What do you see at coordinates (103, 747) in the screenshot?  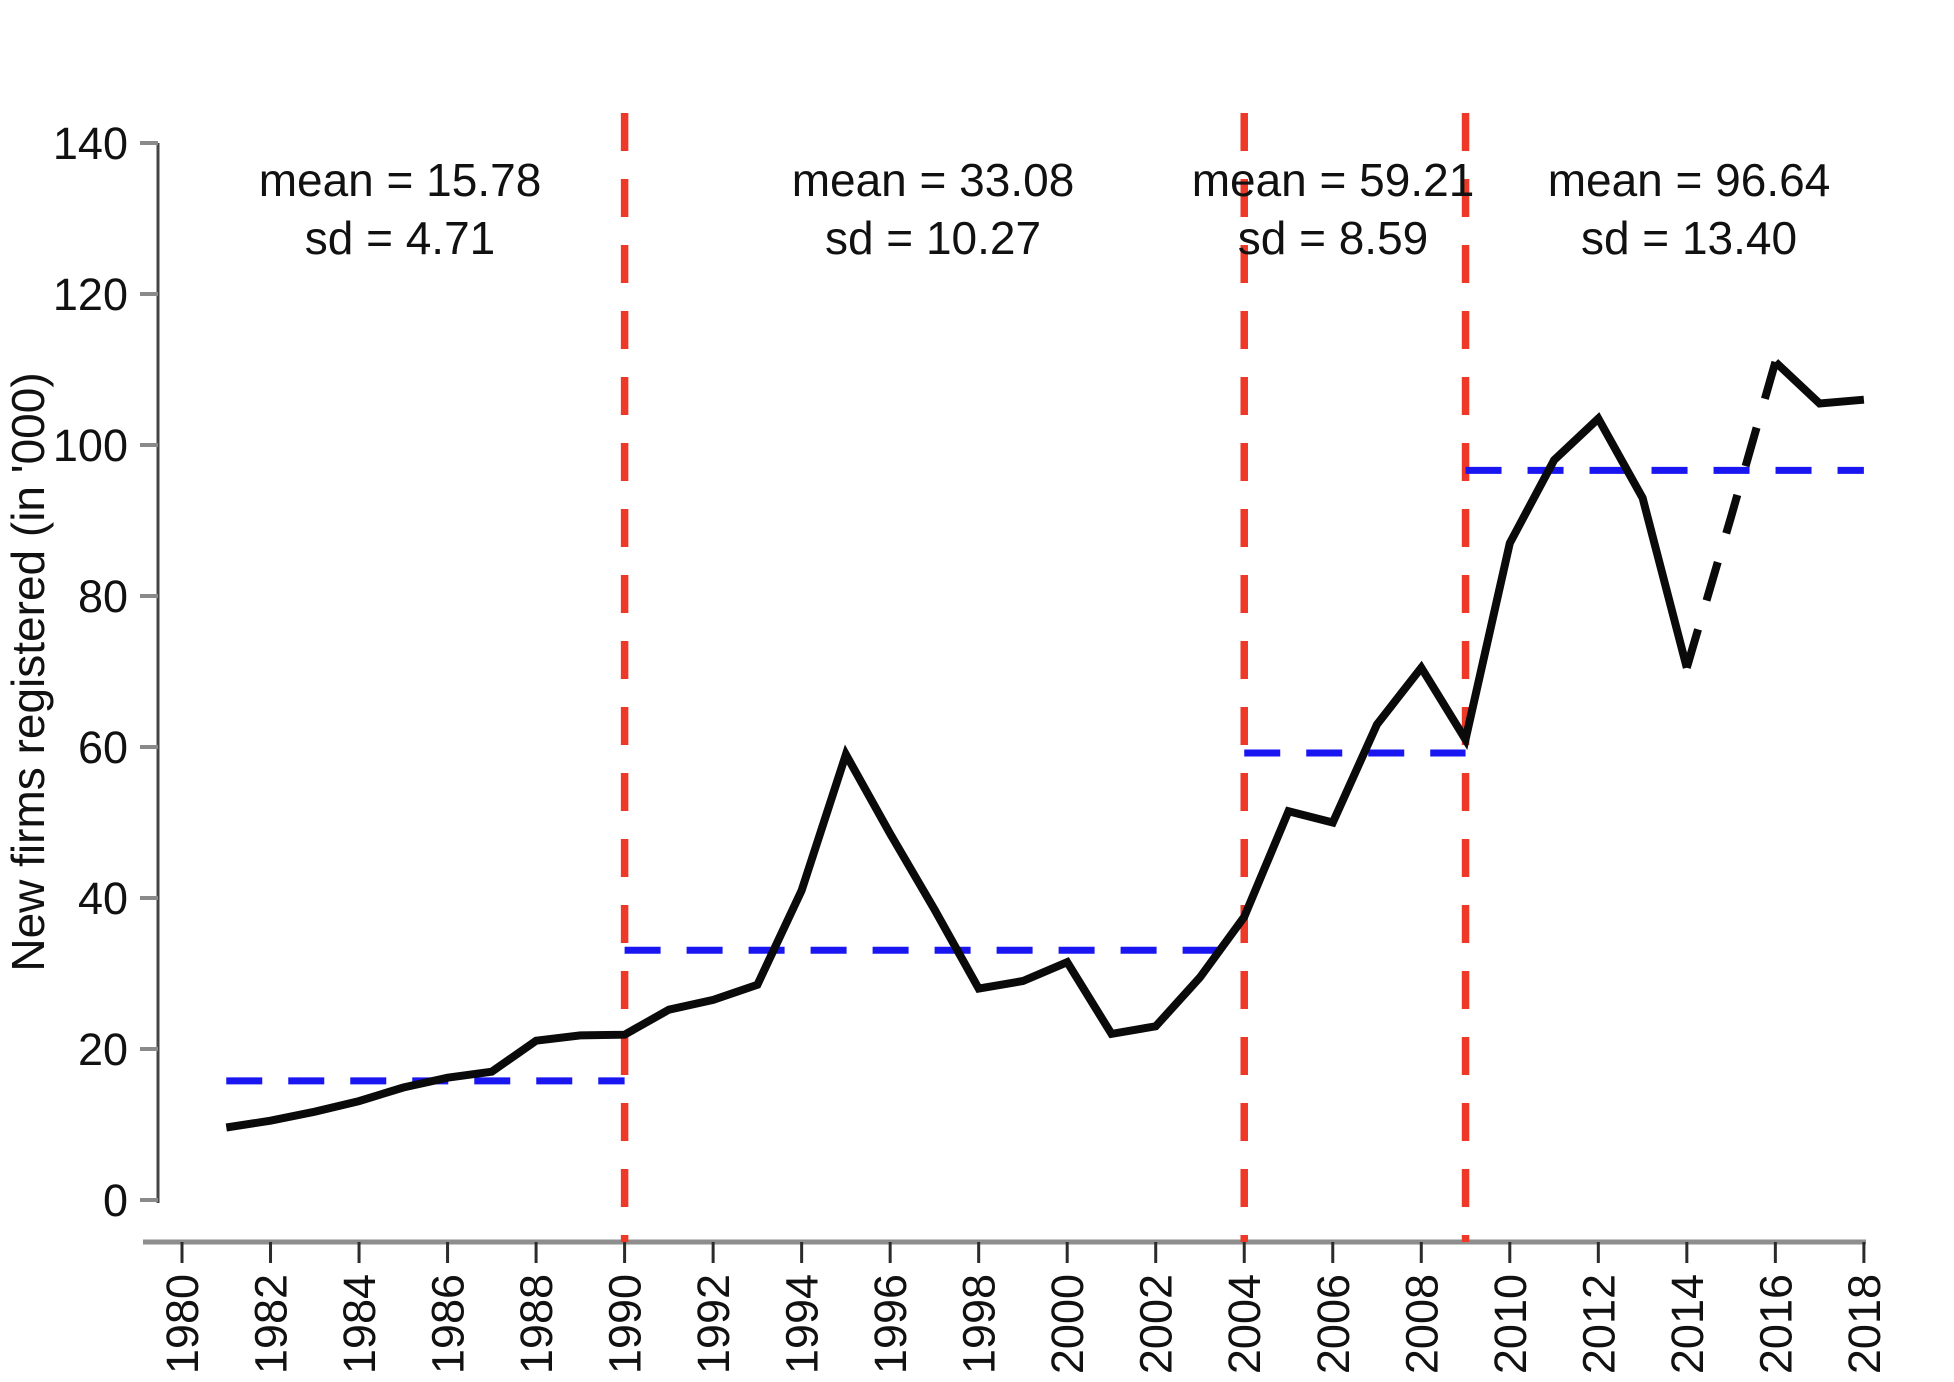 I see `y-tick-label: 60` at bounding box center [103, 747].